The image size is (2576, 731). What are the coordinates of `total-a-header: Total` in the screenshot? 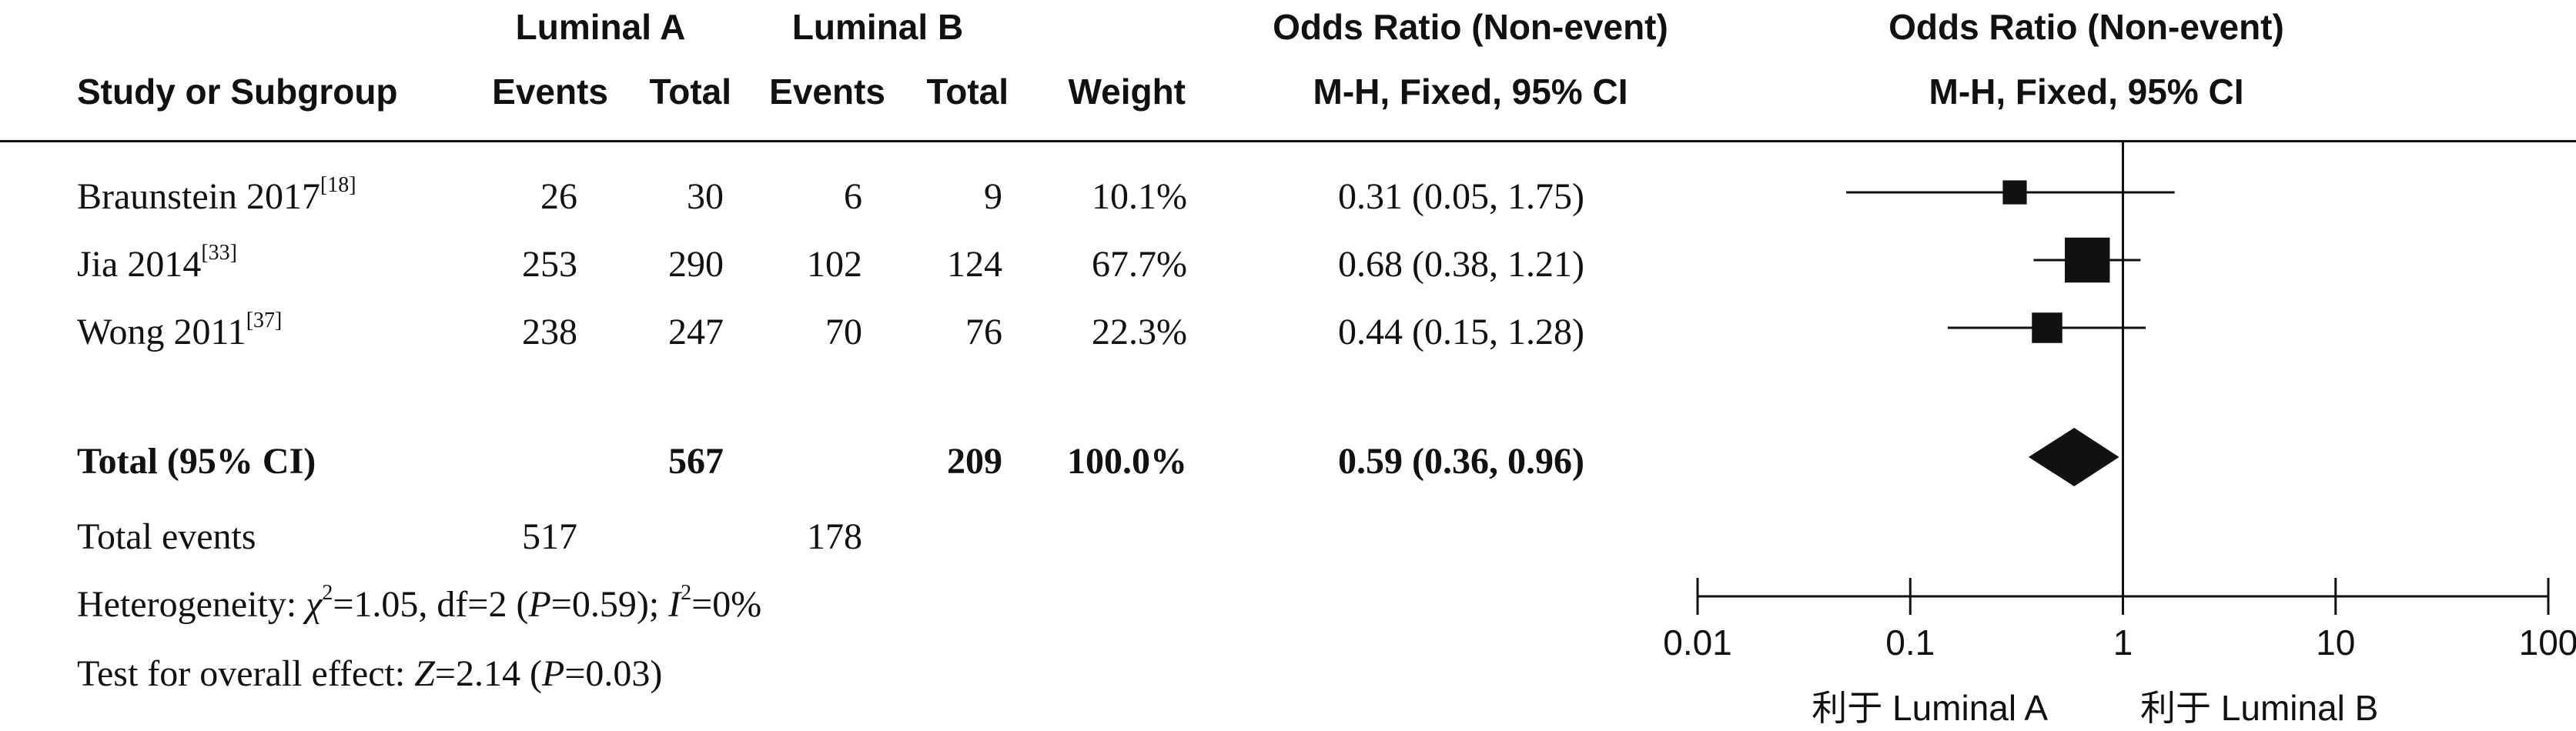 It's located at (690, 92).